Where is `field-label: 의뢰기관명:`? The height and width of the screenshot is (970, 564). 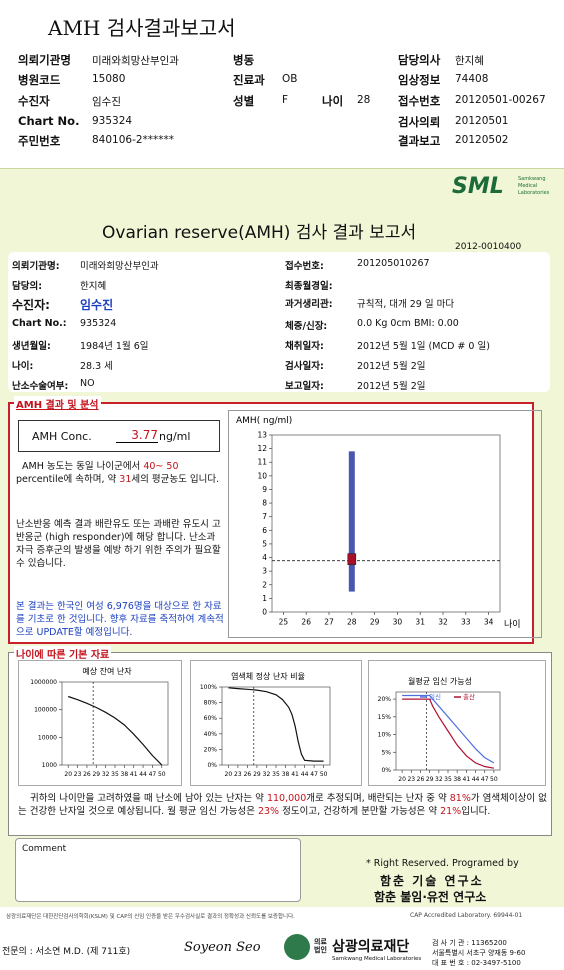 field-label: 의뢰기관명: is located at coordinates (36, 266).